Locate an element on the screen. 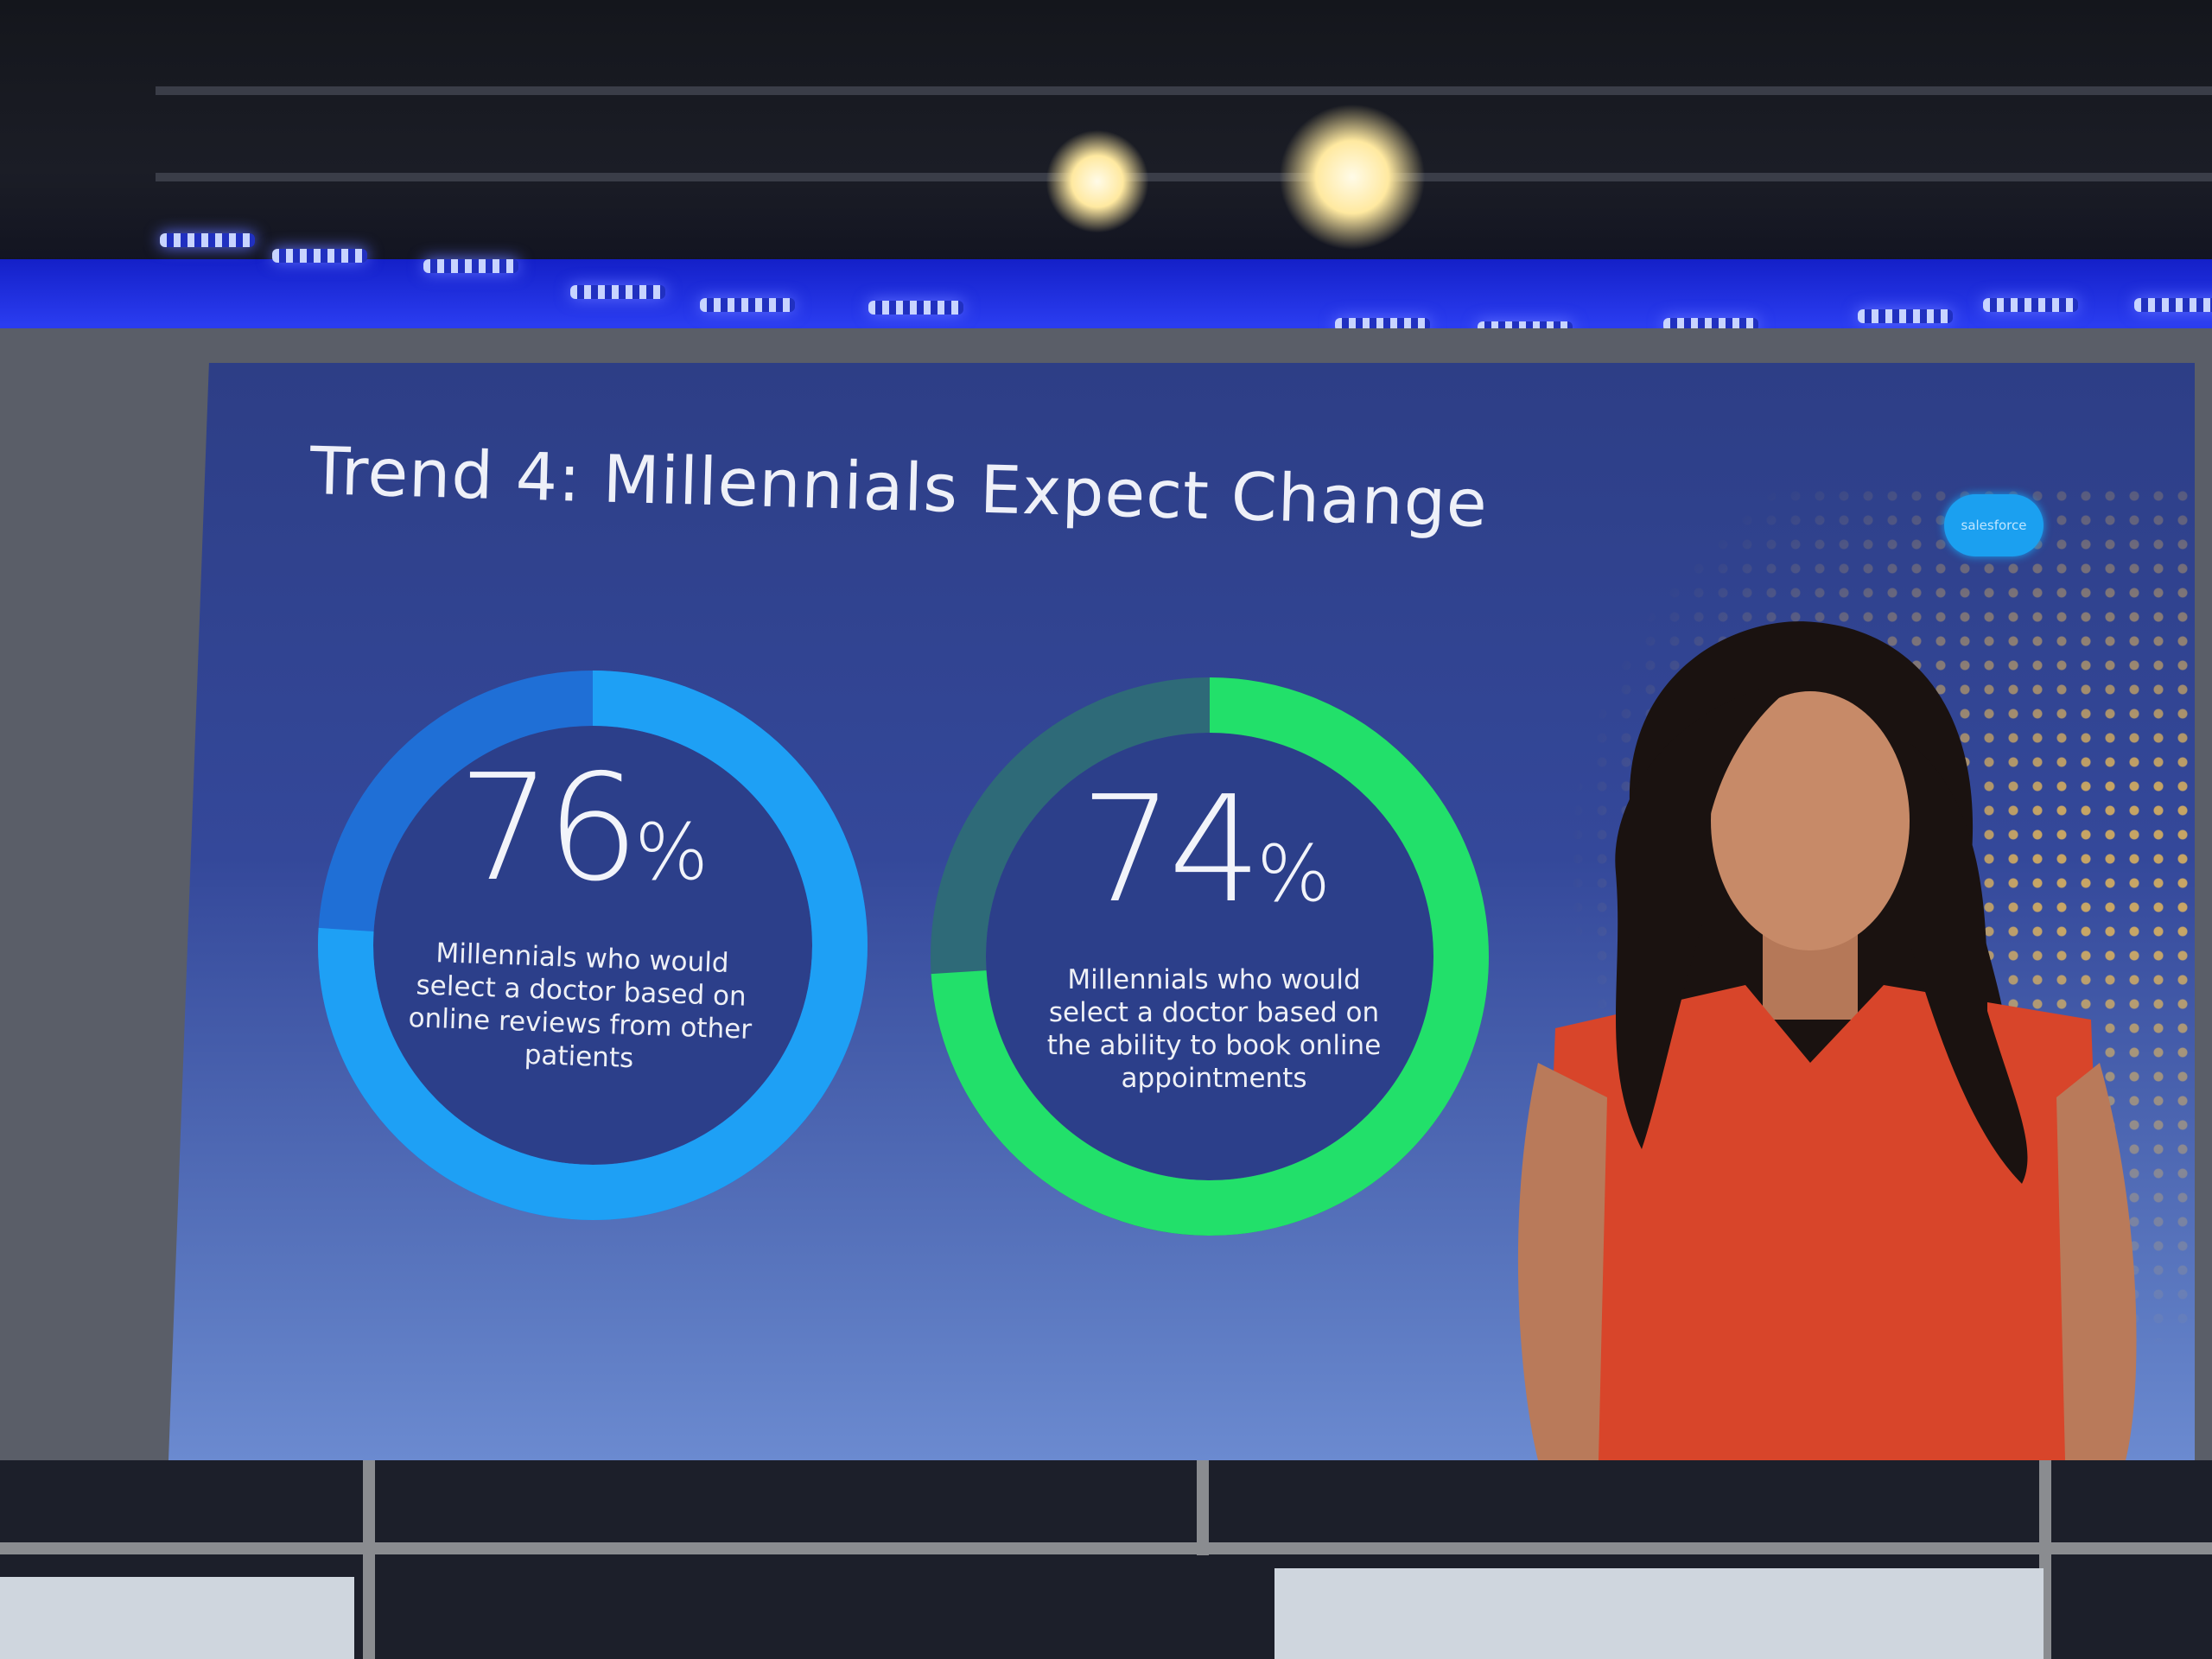  salesforce-logo: salesforce is located at coordinates (1994, 525).